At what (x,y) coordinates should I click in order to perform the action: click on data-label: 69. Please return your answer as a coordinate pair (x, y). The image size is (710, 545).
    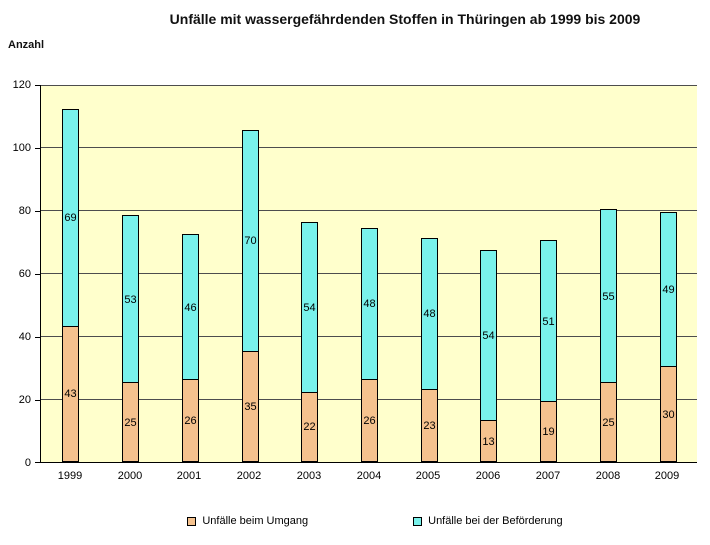
    Looking at the image, I should click on (70, 218).